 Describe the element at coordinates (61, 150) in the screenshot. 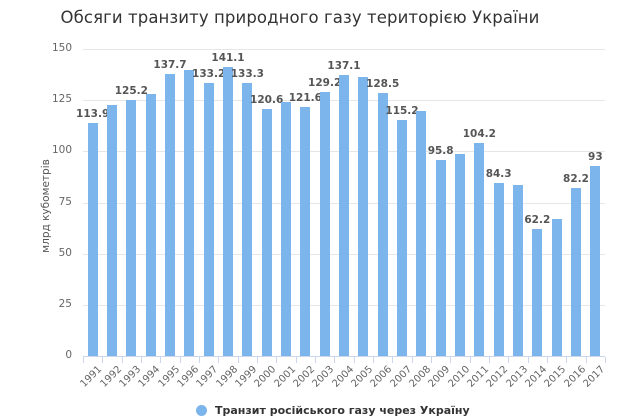

I see `y-tick-label: 100` at that location.